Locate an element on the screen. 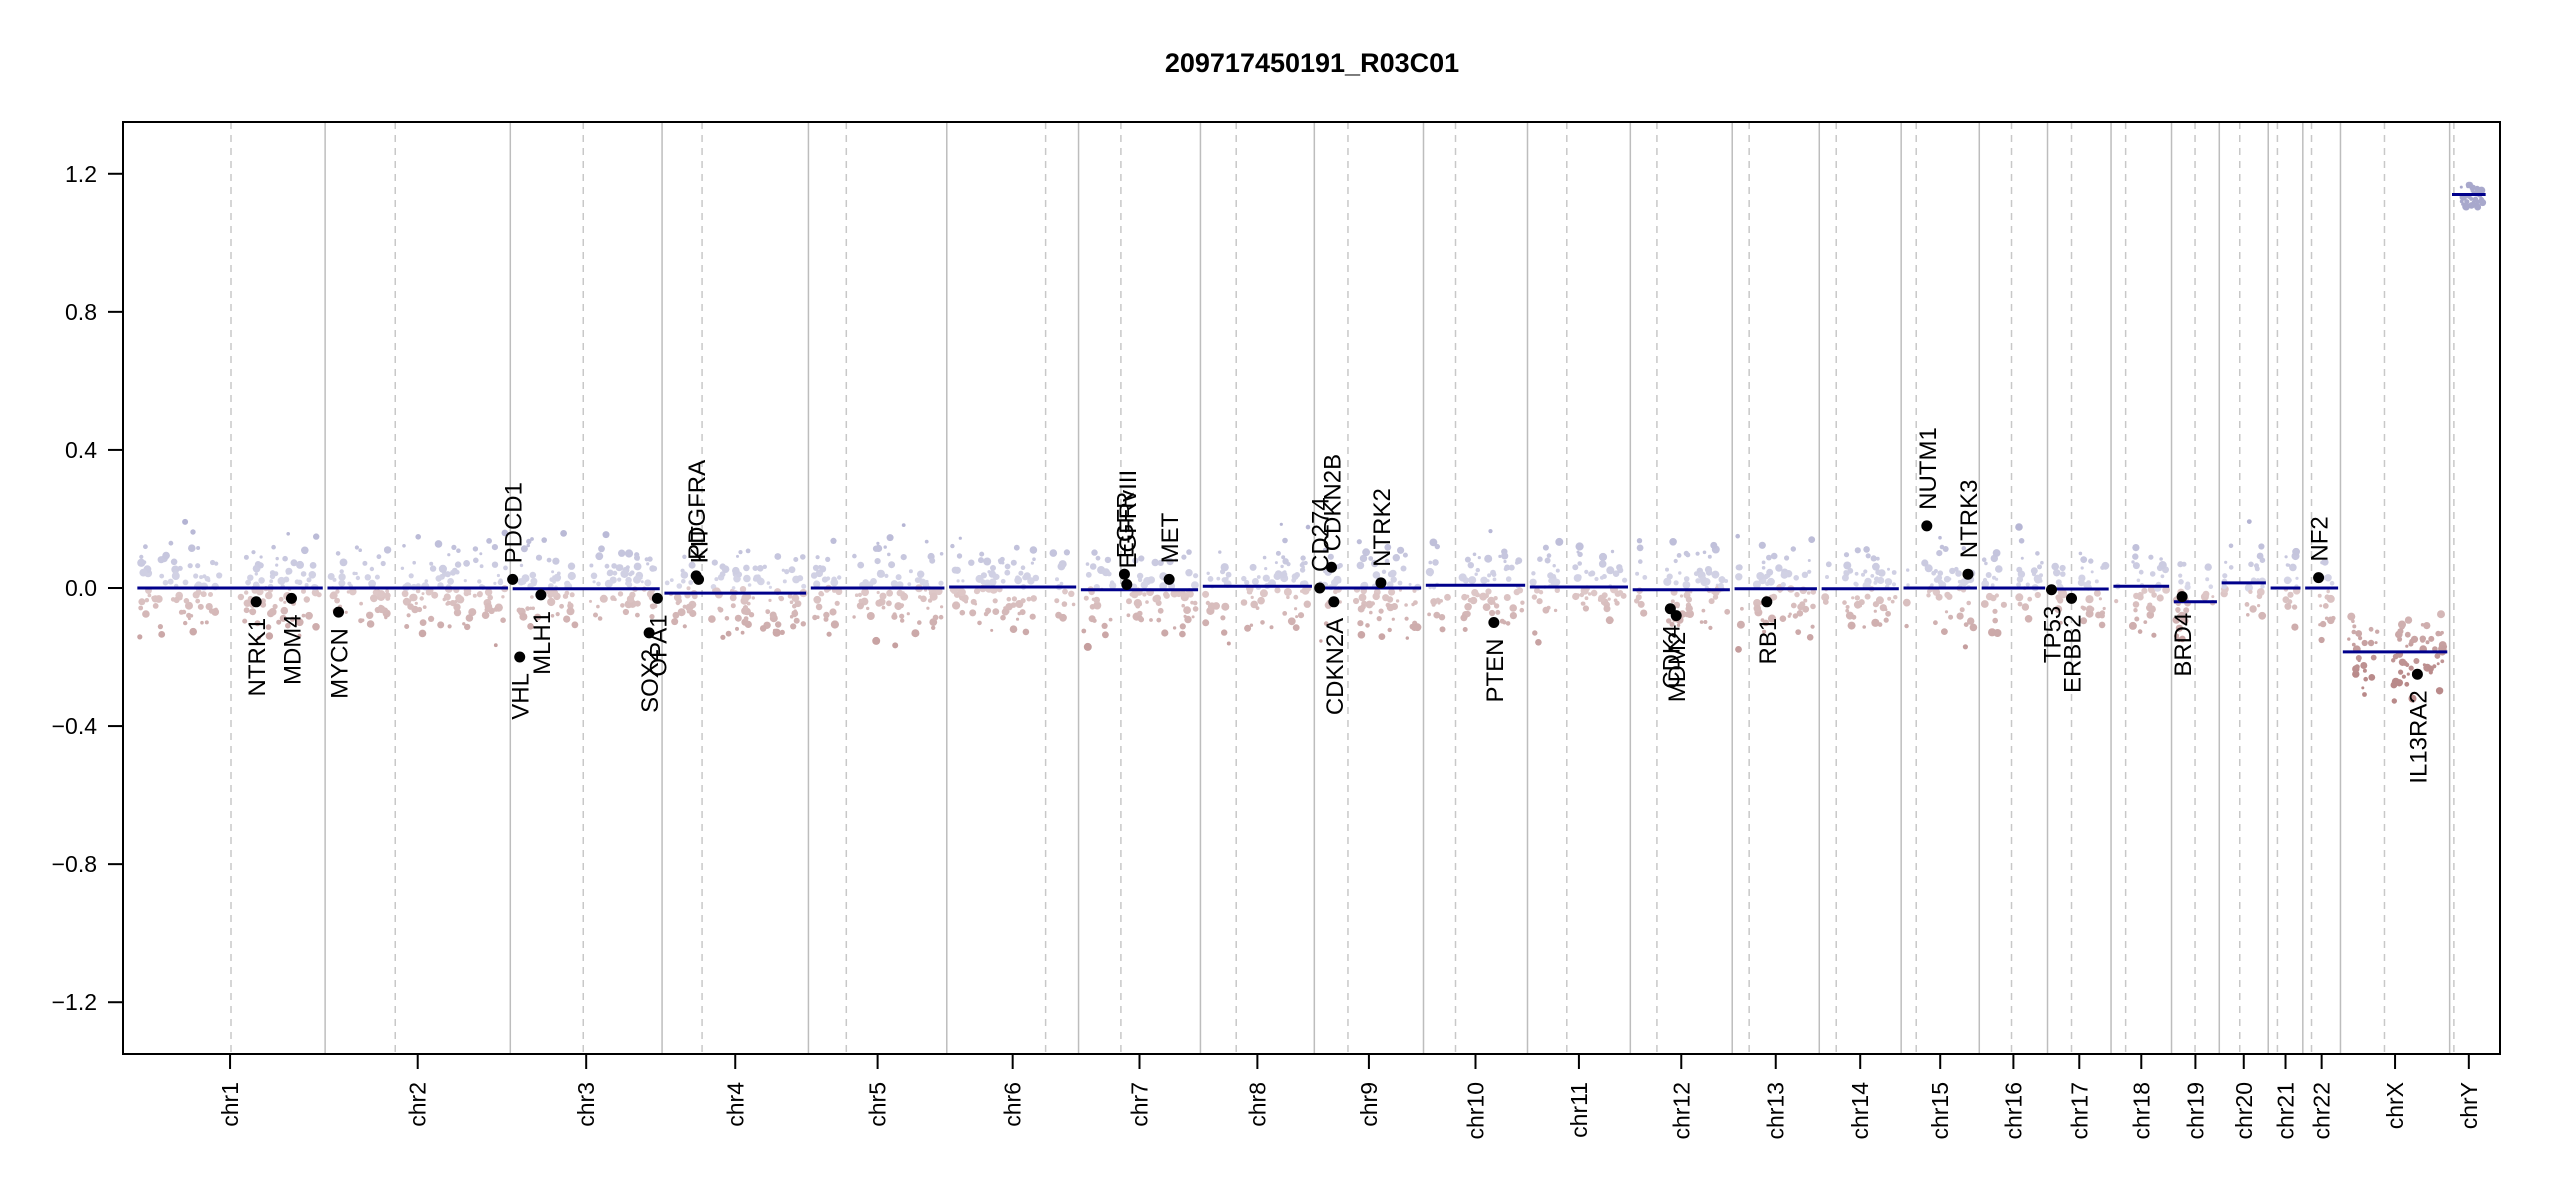 This screenshot has width=2550, height=1200. x-tick-label-chr21: chr21 is located at coordinates (2286, 1111).